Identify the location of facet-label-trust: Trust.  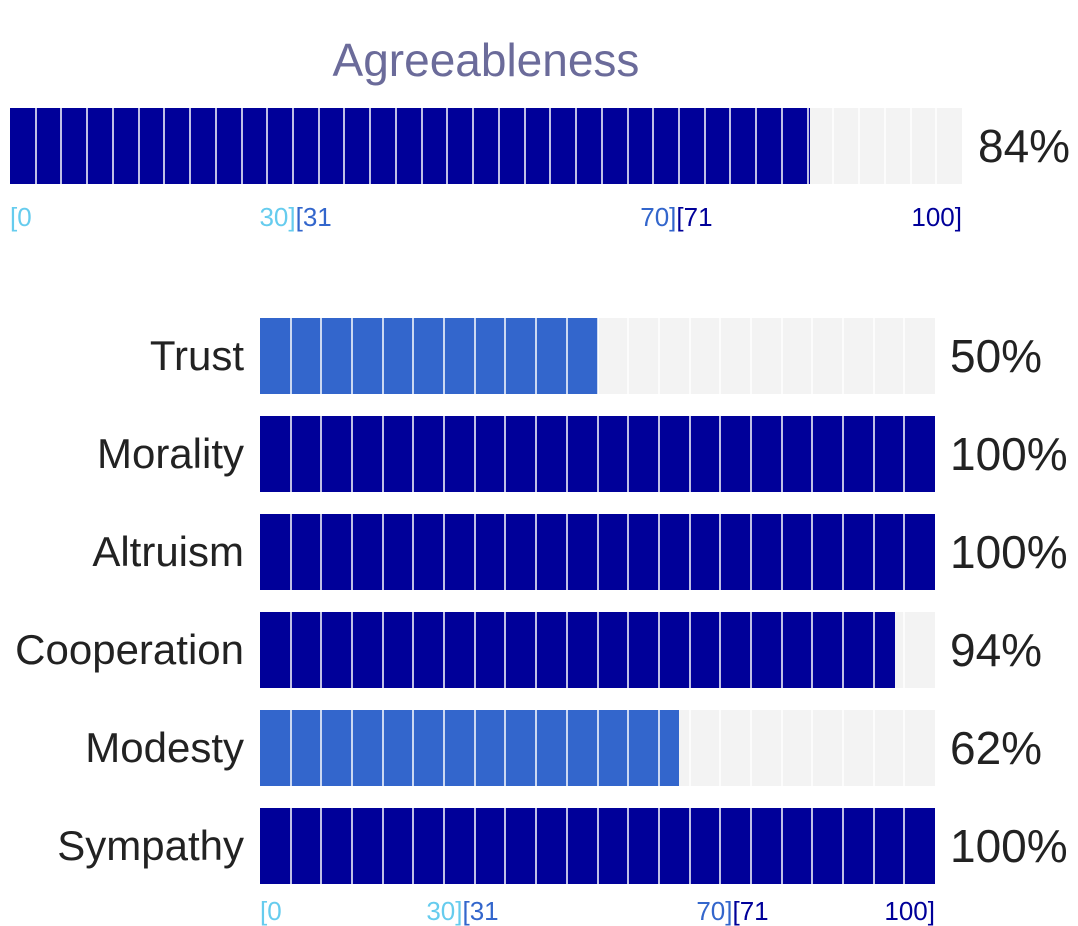
(196, 355).